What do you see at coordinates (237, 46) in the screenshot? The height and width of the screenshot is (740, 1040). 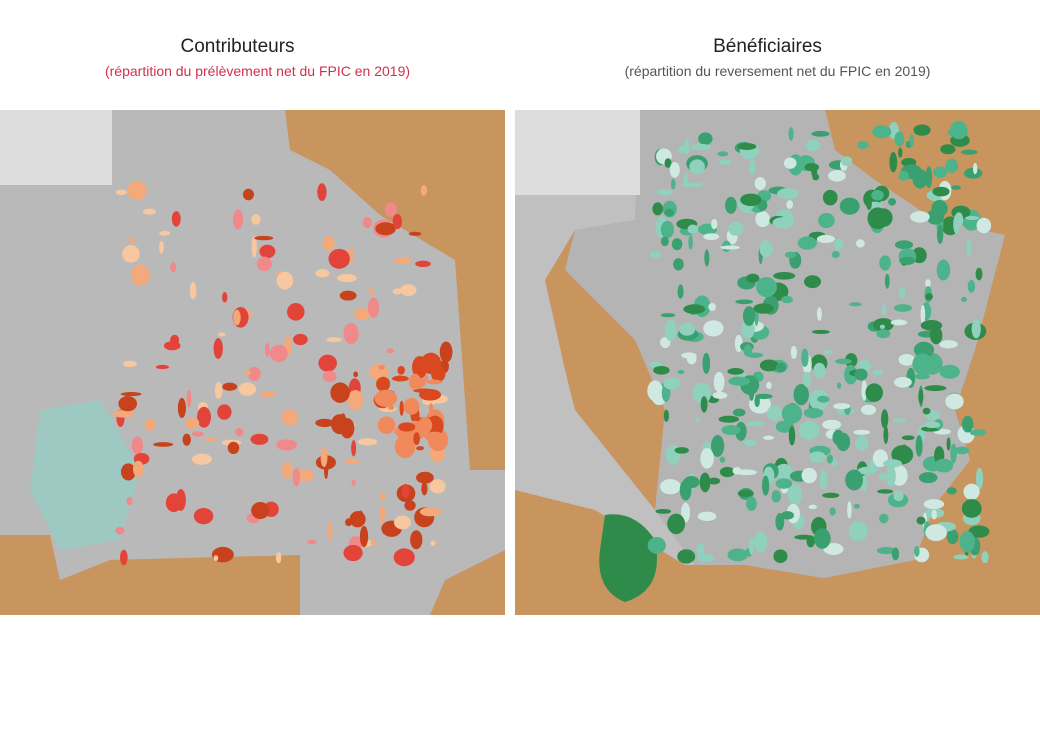 I see `map-title: Contributeurs` at bounding box center [237, 46].